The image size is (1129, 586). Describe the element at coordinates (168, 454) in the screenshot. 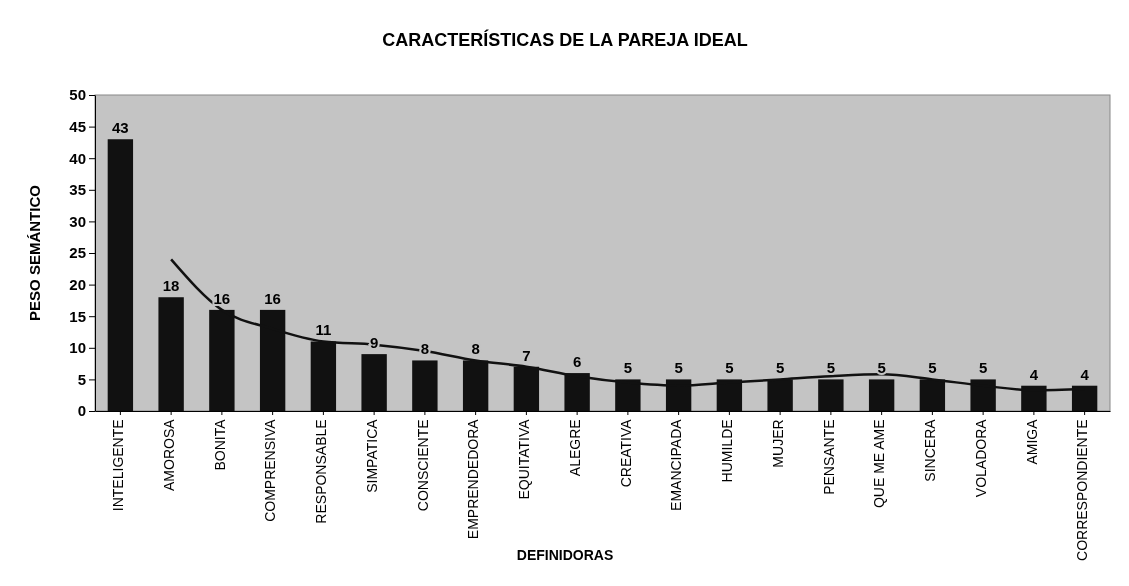

I see `x-tick-label: AMOROSA` at that location.